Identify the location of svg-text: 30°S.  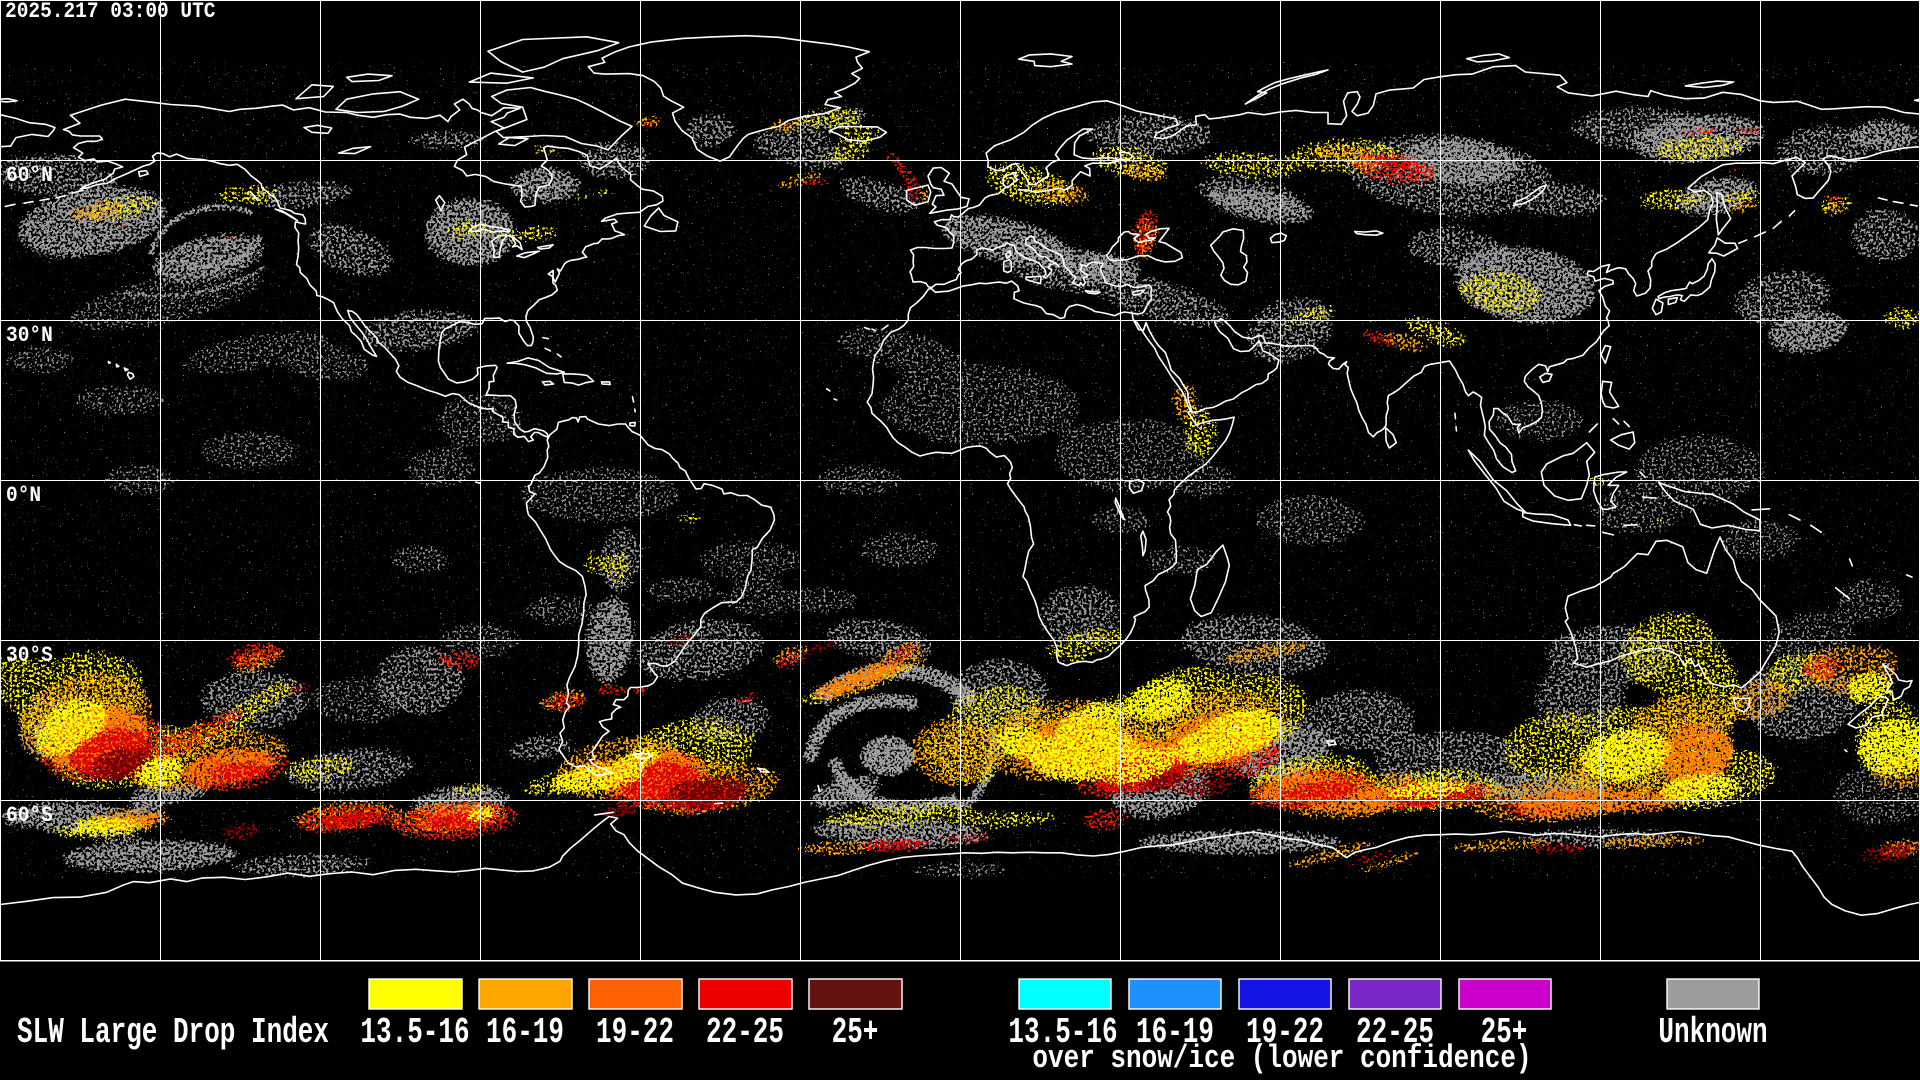
(29, 656).